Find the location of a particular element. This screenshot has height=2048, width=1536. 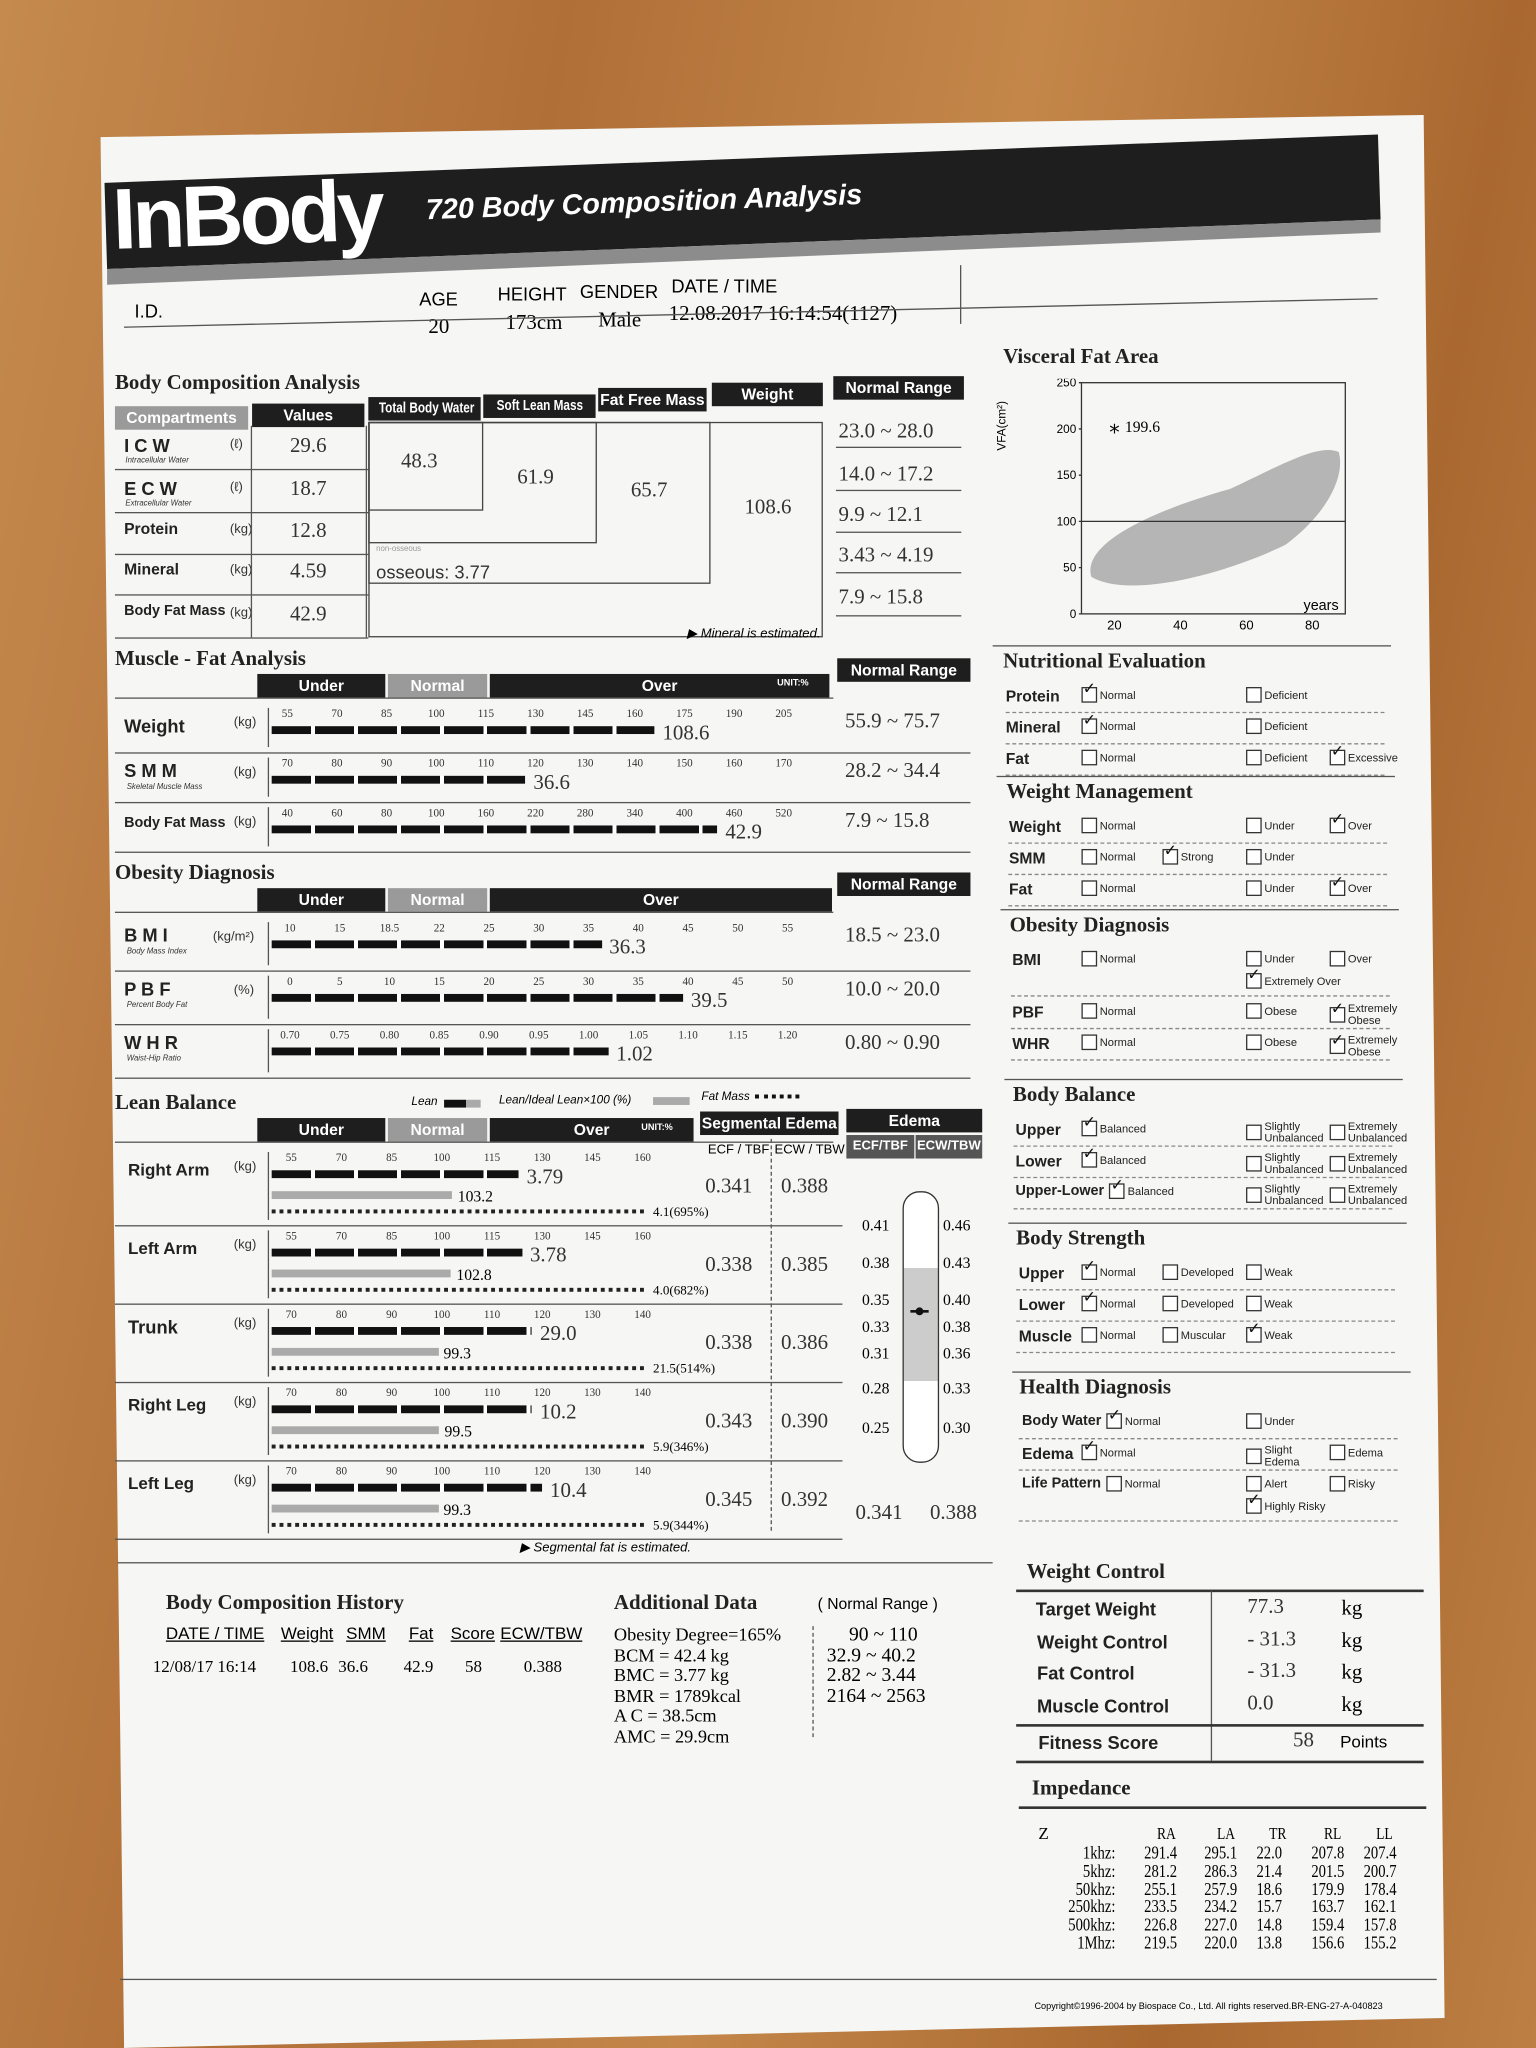

checkbox-extremely-over: Extremely Over is located at coordinates (1318, 979).